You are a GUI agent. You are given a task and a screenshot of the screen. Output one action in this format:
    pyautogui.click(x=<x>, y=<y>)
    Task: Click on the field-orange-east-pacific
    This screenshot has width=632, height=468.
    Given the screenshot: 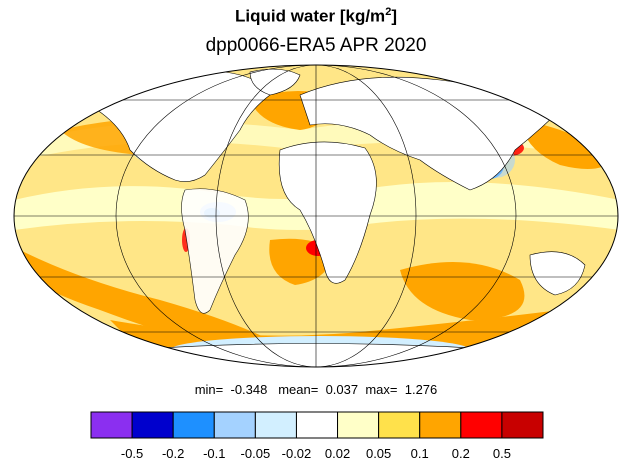 What is the action you would take?
    pyautogui.click(x=566, y=144)
    